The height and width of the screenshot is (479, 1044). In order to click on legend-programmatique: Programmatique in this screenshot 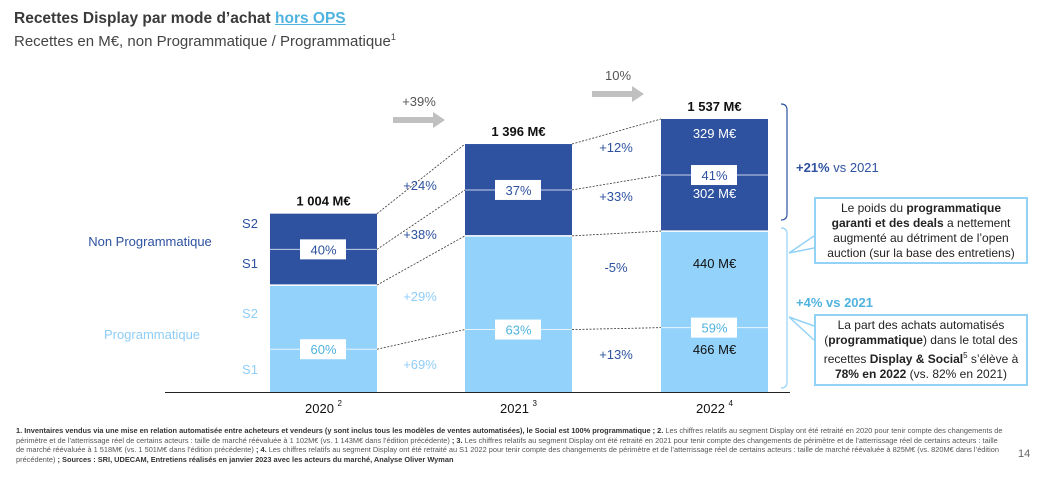, I will do `click(152, 334)`.